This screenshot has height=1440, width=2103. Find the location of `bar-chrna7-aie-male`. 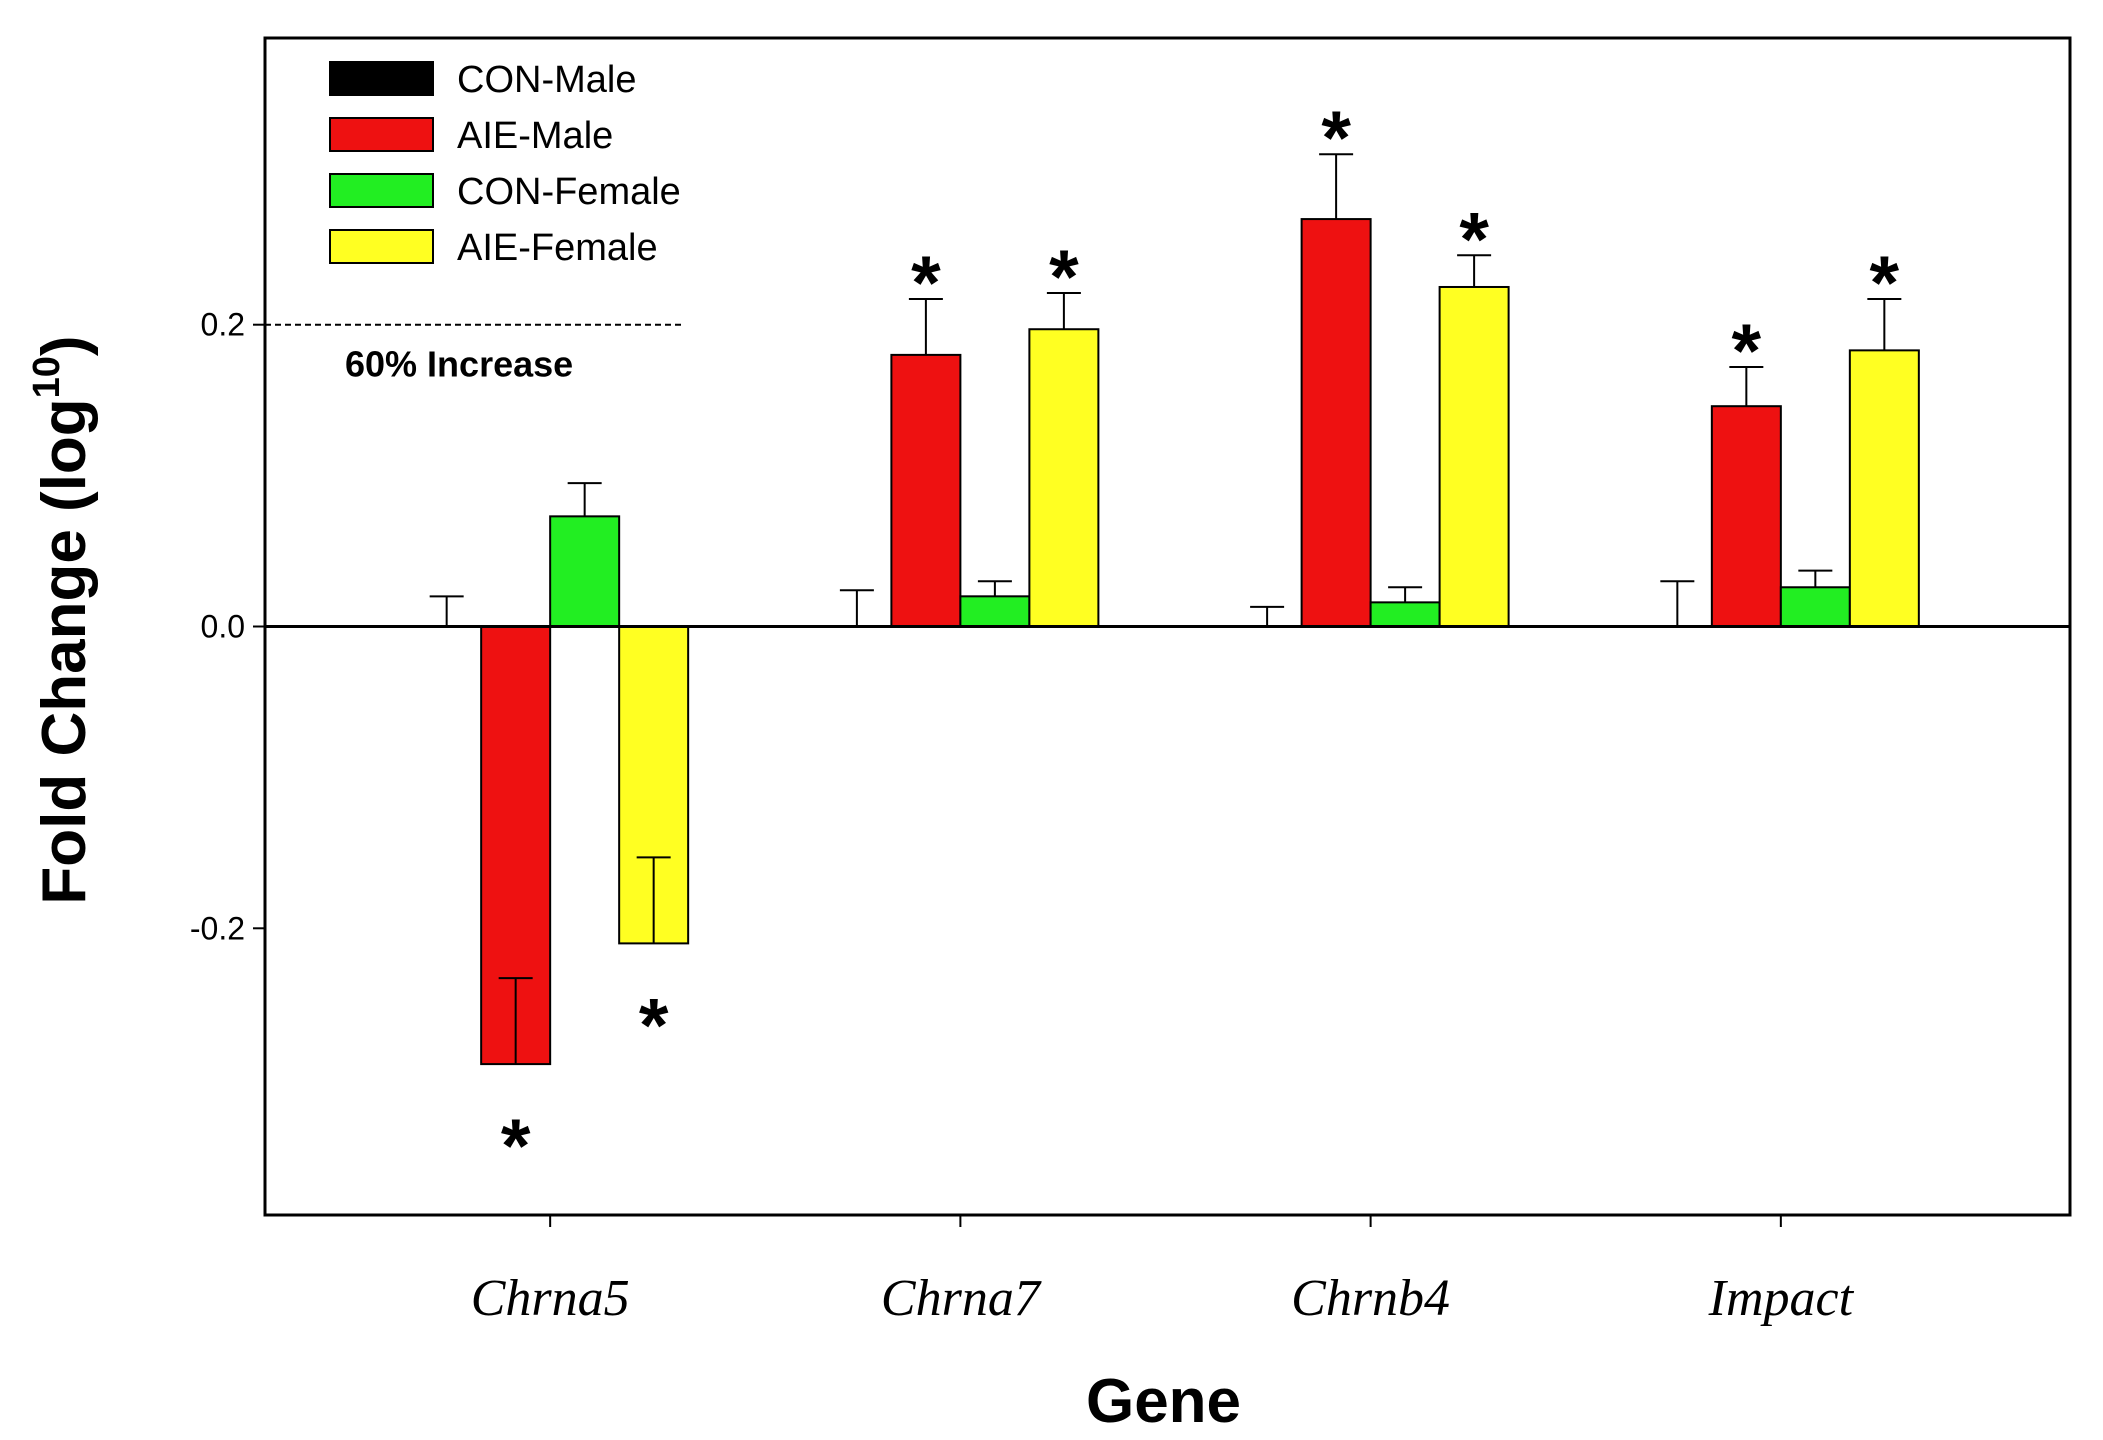

bar-chrna7-aie-male is located at coordinates (926, 490).